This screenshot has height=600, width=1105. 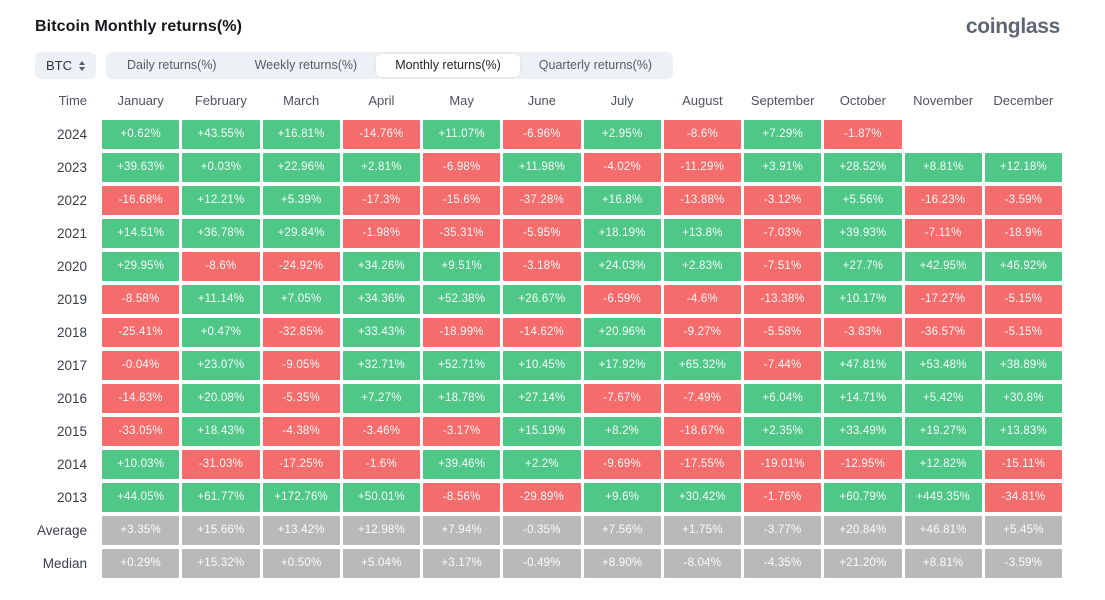 What do you see at coordinates (141, 563) in the screenshot?
I see `return-cell: +0.29%` at bounding box center [141, 563].